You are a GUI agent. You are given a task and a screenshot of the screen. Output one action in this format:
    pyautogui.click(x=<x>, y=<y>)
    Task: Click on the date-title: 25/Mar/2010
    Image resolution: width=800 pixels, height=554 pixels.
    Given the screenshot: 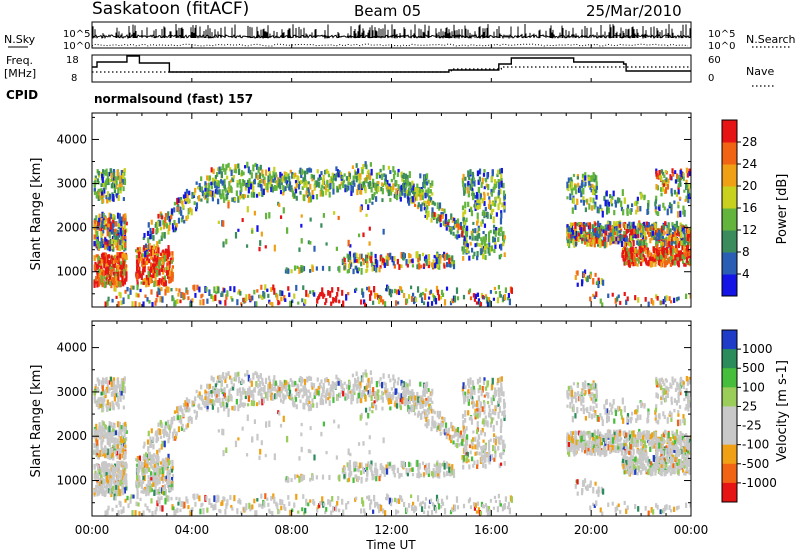 What is the action you would take?
    pyautogui.click(x=634, y=11)
    